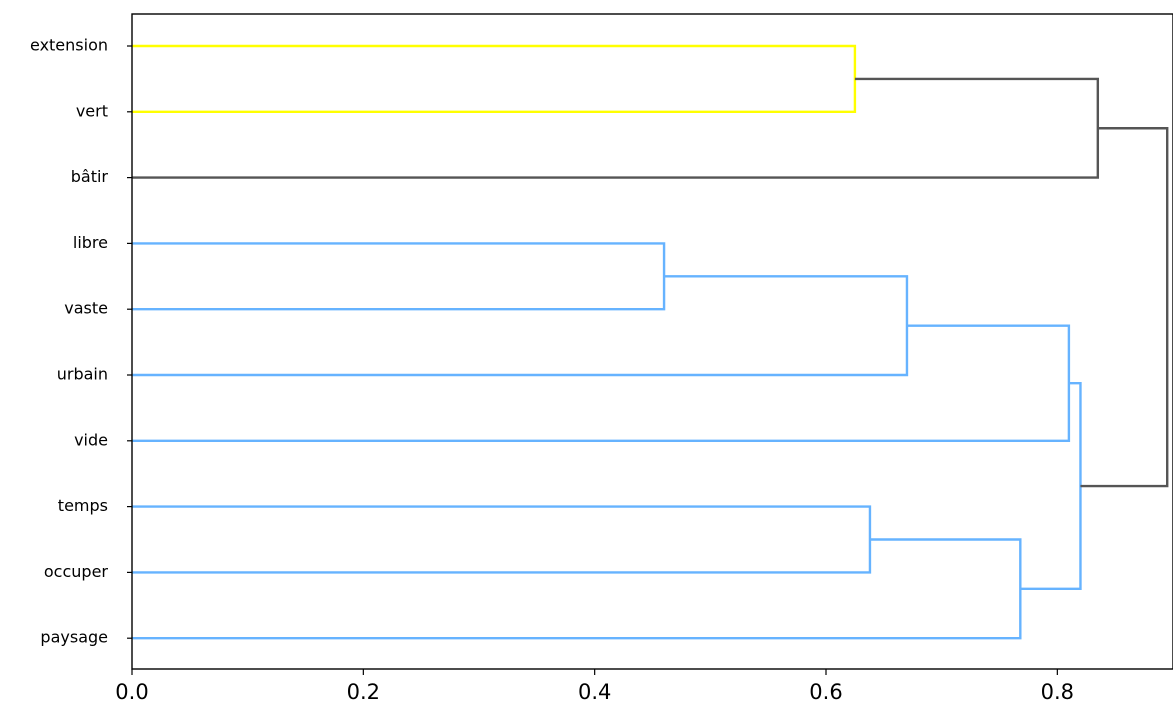  What do you see at coordinates (494, 78) in the screenshot?
I see `dendrogram-link-m1` at bounding box center [494, 78].